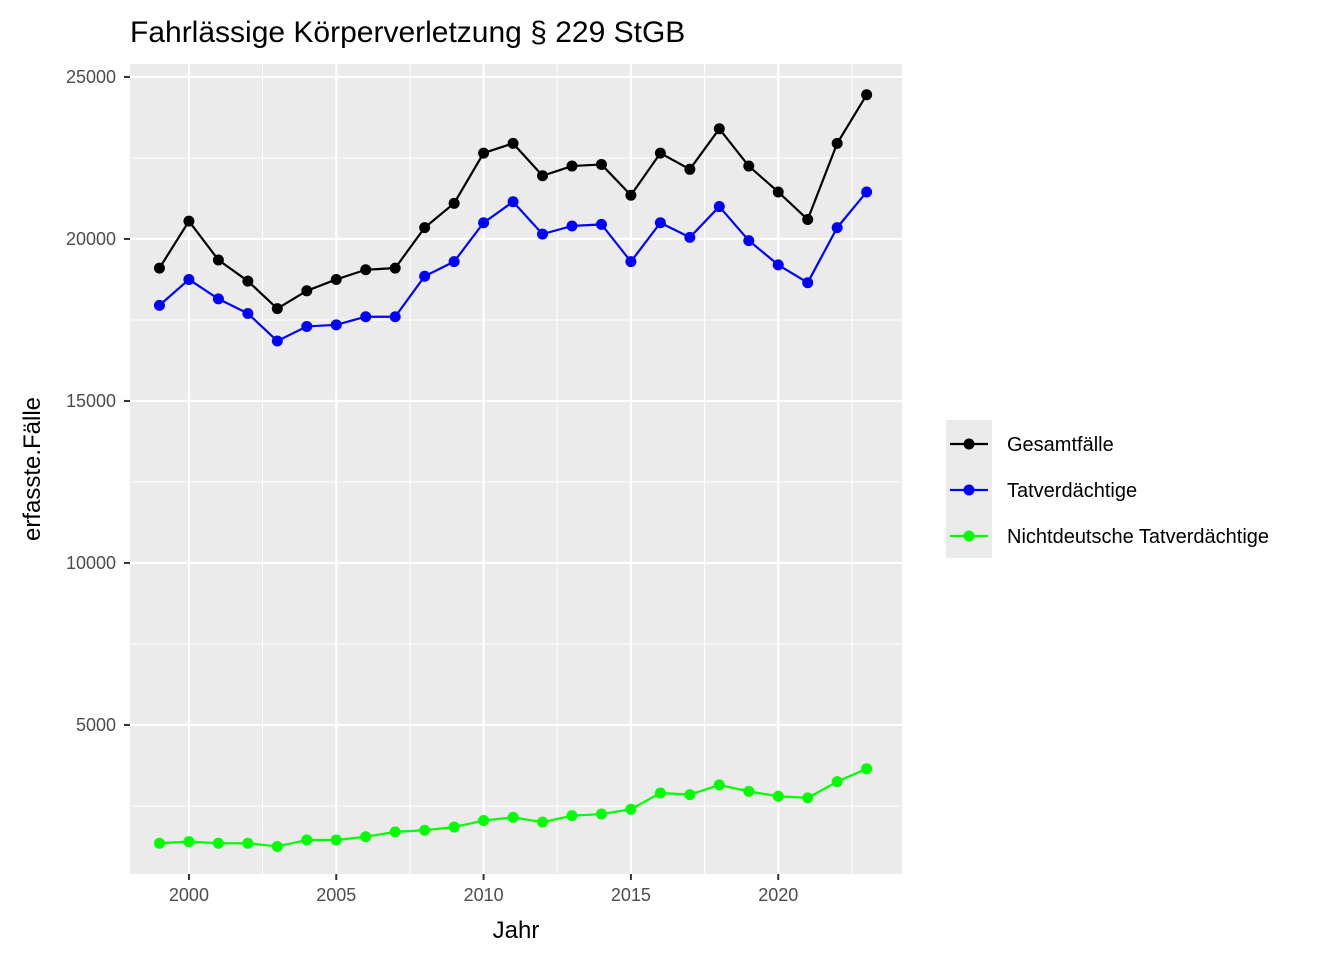 This screenshot has width=1344, height=965. Describe the element at coordinates (631, 895) in the screenshot. I see `x-tick-label: 2015` at that location.